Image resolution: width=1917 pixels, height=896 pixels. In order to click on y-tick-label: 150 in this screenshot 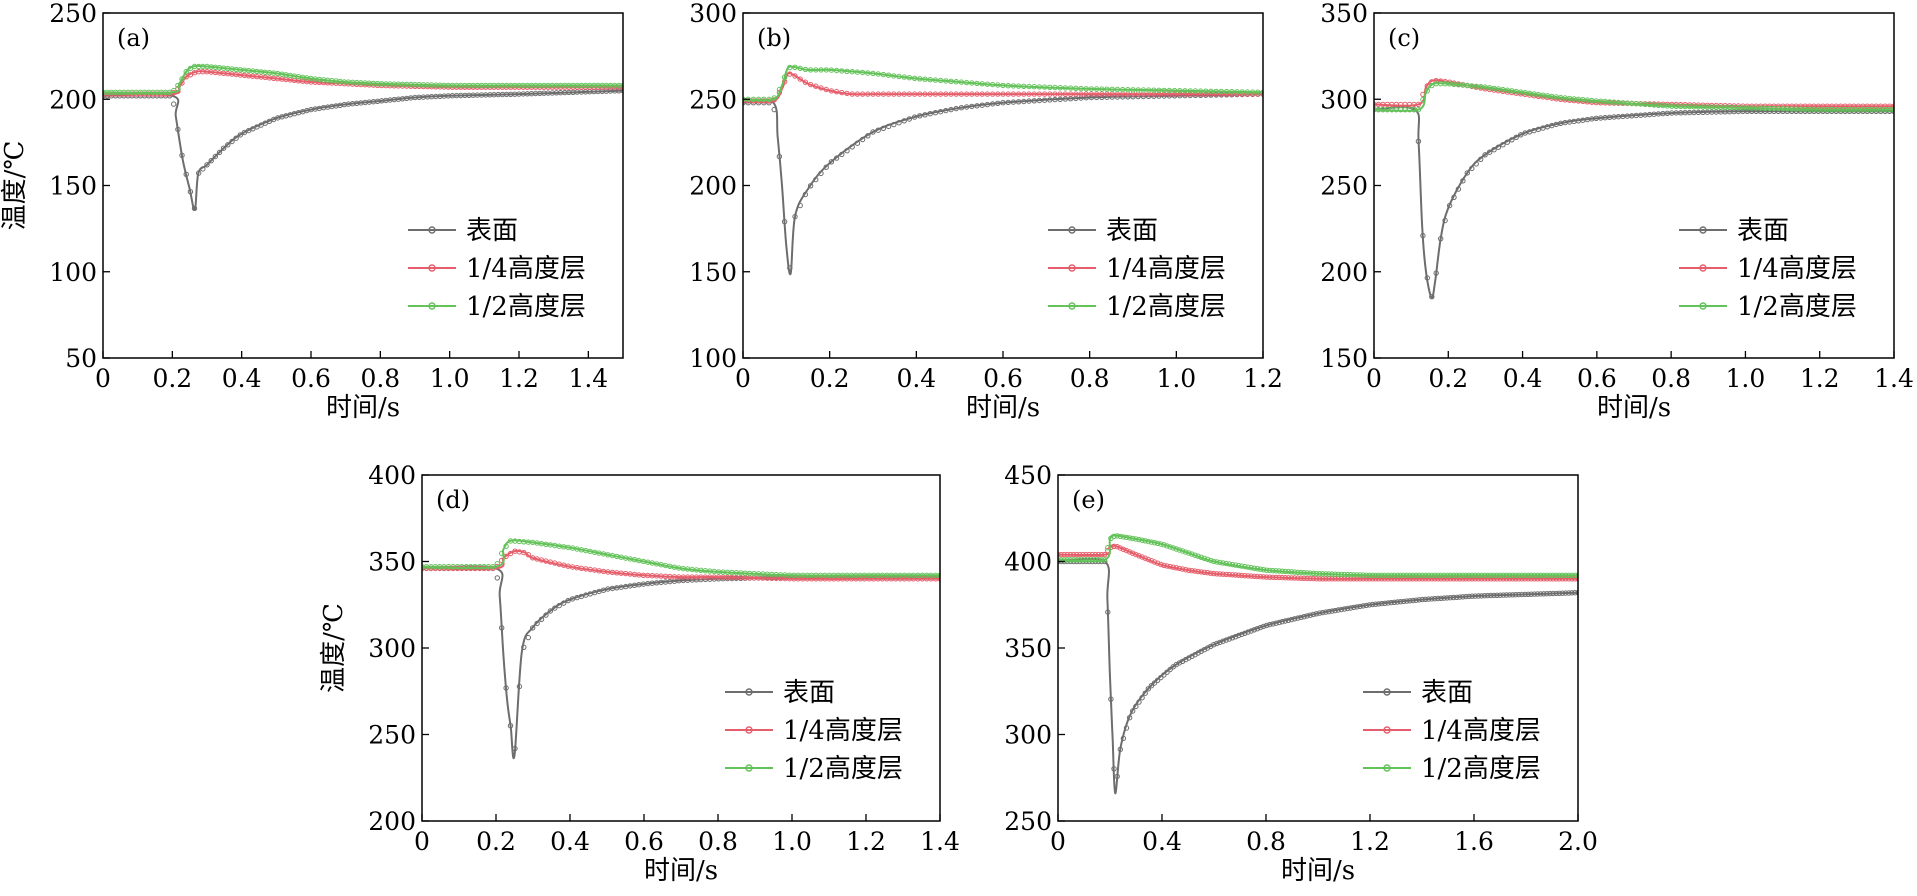, I will do `click(713, 272)`.